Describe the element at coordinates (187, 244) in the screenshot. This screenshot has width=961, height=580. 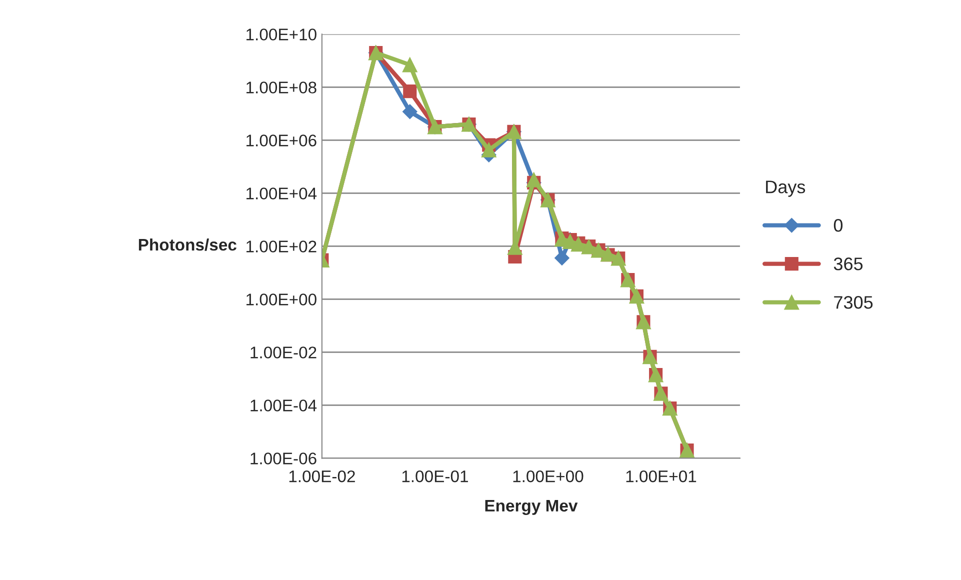
I see `y-axis-title: Photons/sec` at that location.